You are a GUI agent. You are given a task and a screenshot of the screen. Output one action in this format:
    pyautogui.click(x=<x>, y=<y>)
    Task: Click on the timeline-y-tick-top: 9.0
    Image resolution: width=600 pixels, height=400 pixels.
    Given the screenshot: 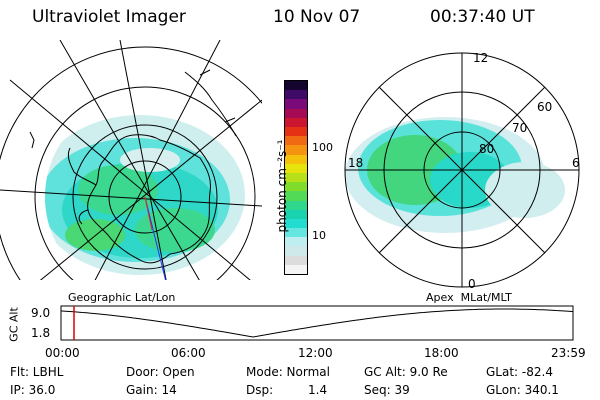 What is the action you would take?
    pyautogui.click(x=41, y=313)
    